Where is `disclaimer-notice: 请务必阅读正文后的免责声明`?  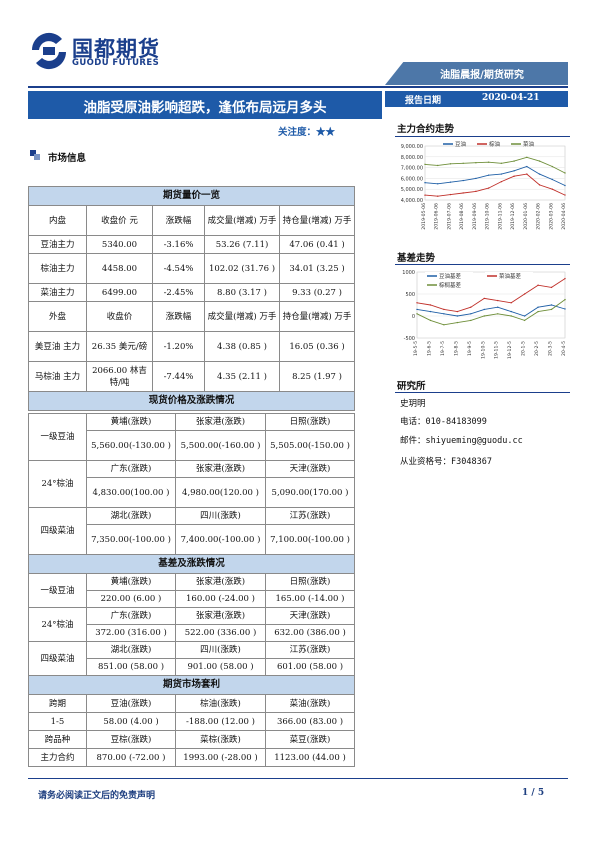 disclaimer-notice: 请务必阅读正文后的免责声明 is located at coordinates (97, 796).